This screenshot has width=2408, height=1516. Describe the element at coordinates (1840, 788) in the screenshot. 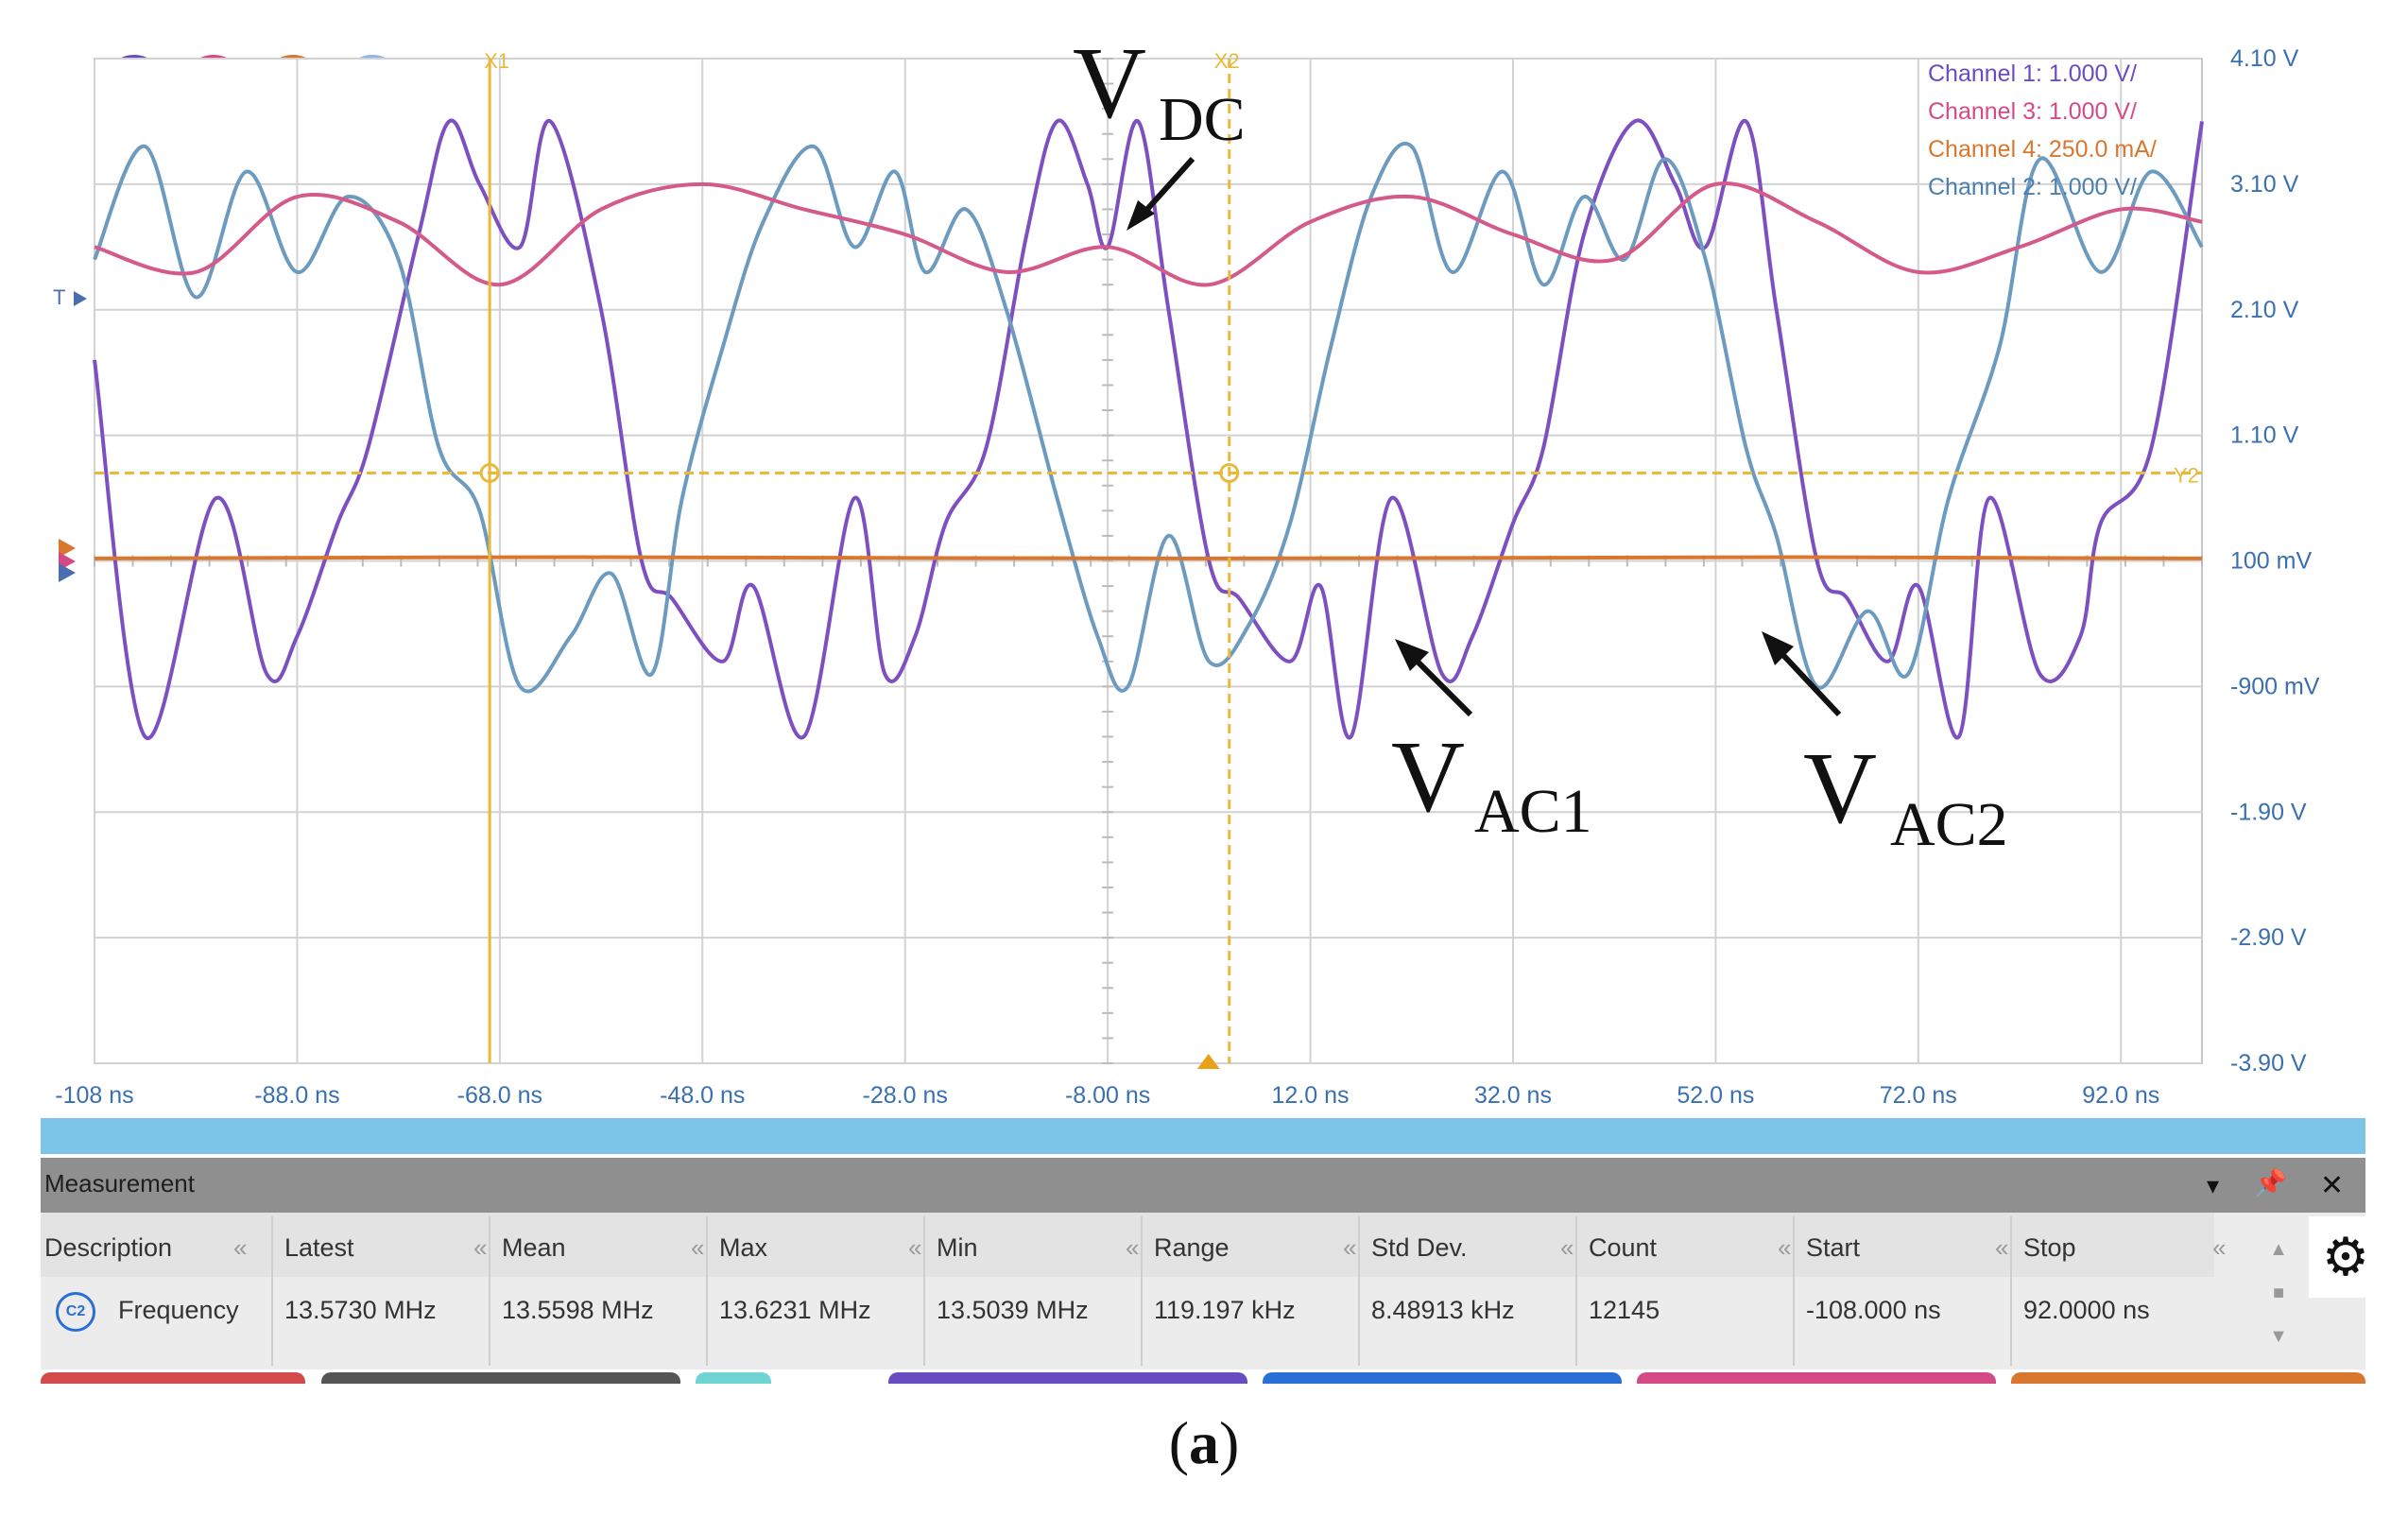

I see `vac2-main: V` at that location.